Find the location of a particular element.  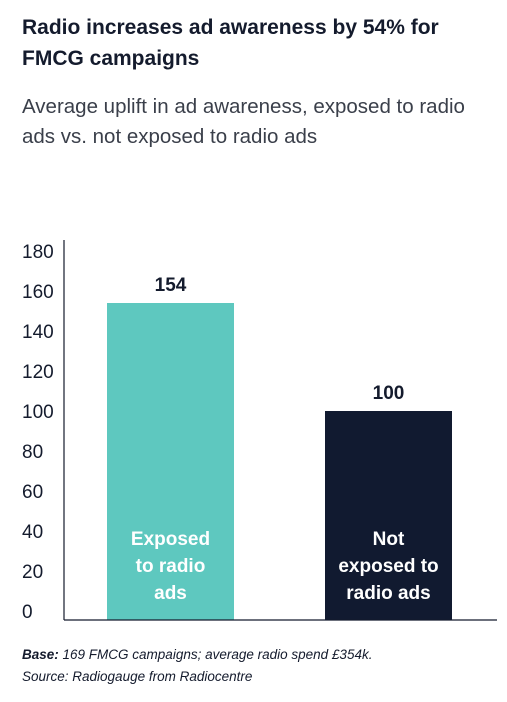

y-tick-label: 100 is located at coordinates (38, 412).